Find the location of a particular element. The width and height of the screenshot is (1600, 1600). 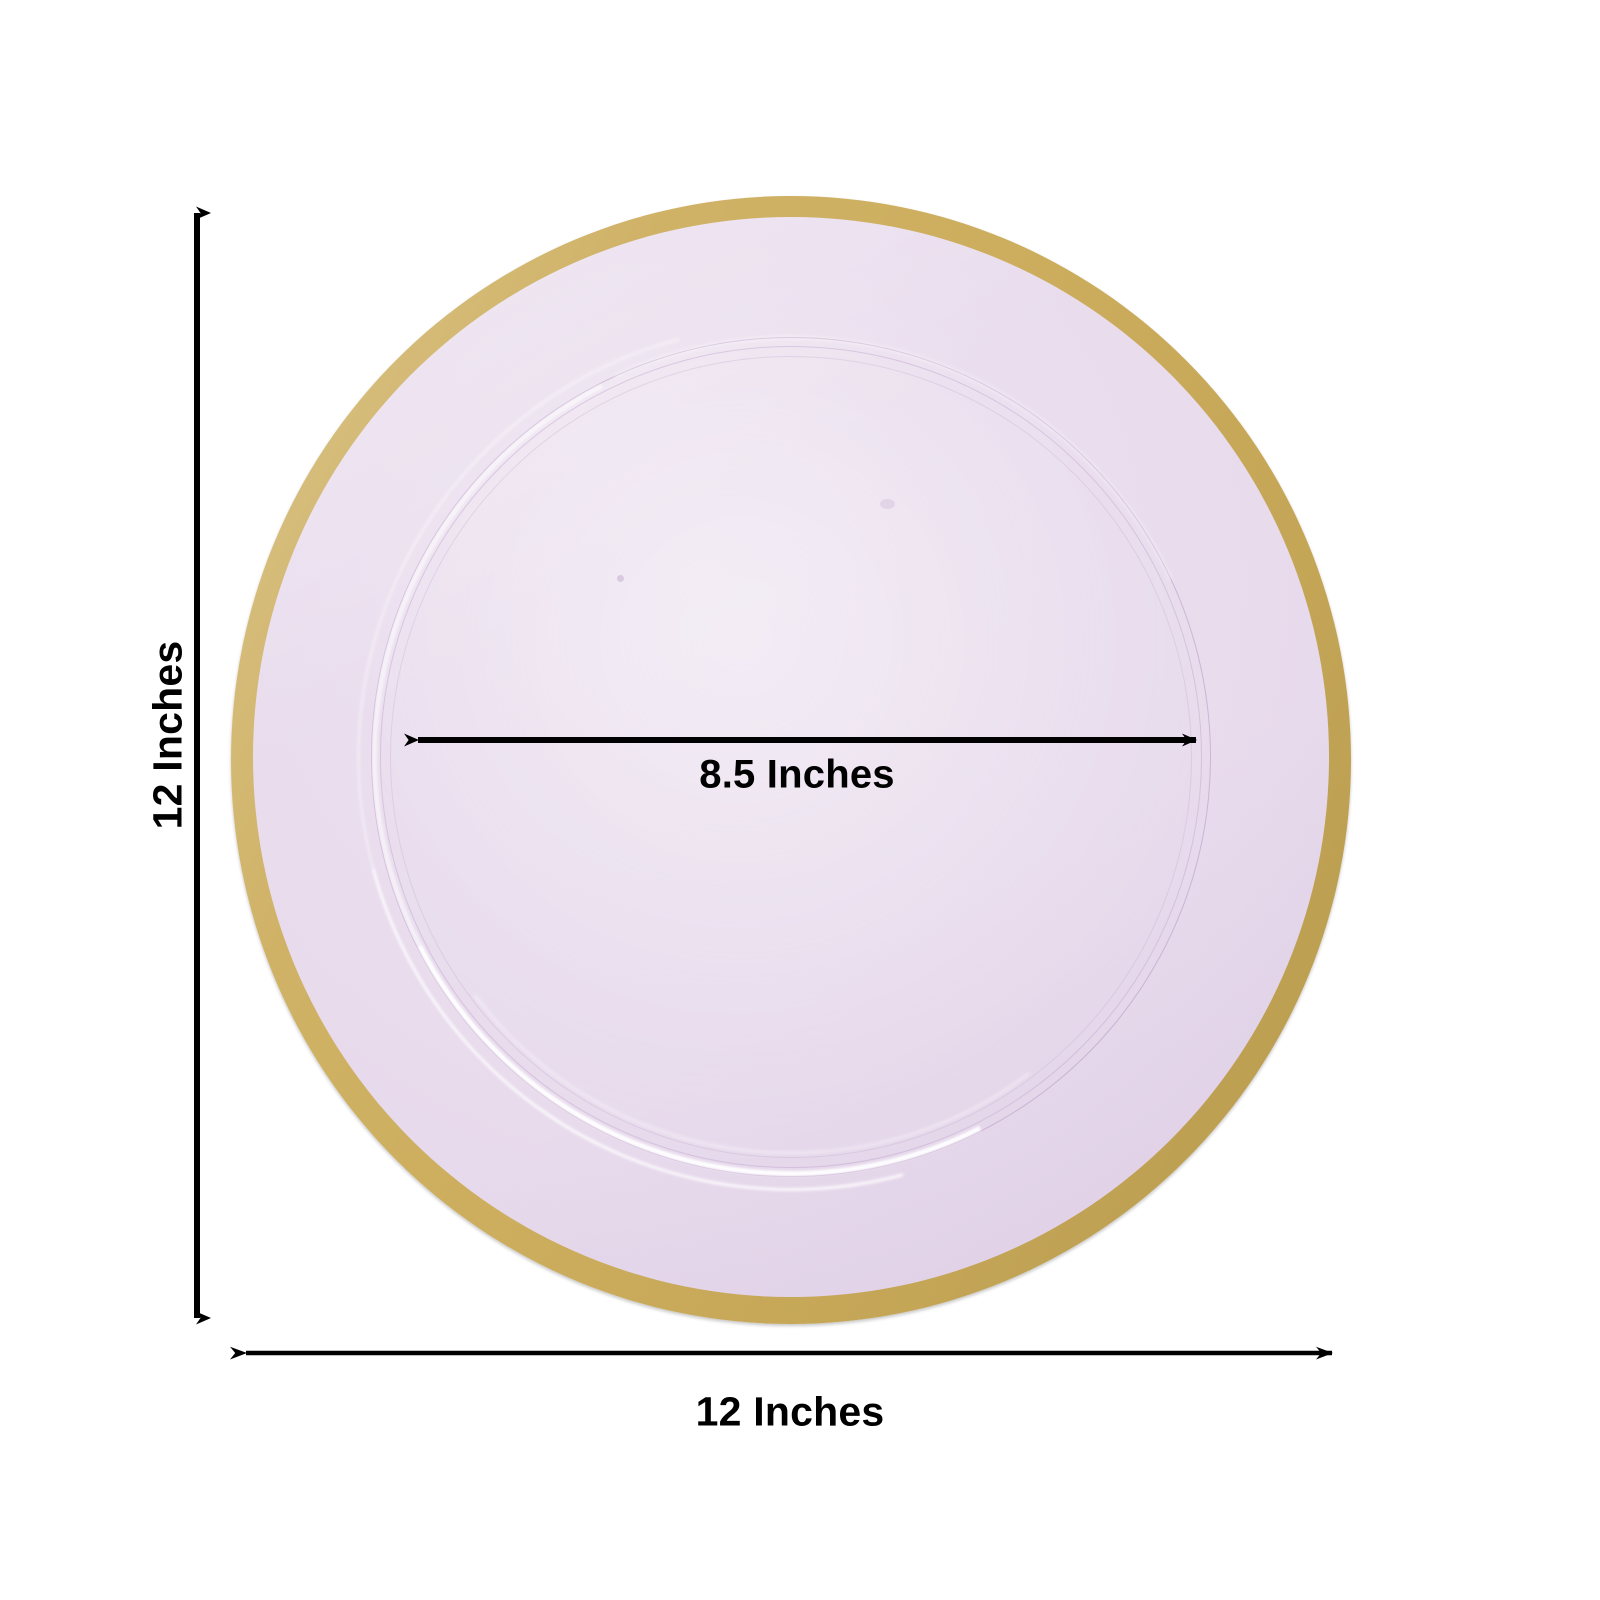

inner-dimension-label: 8.5 Inches is located at coordinates (797, 774).